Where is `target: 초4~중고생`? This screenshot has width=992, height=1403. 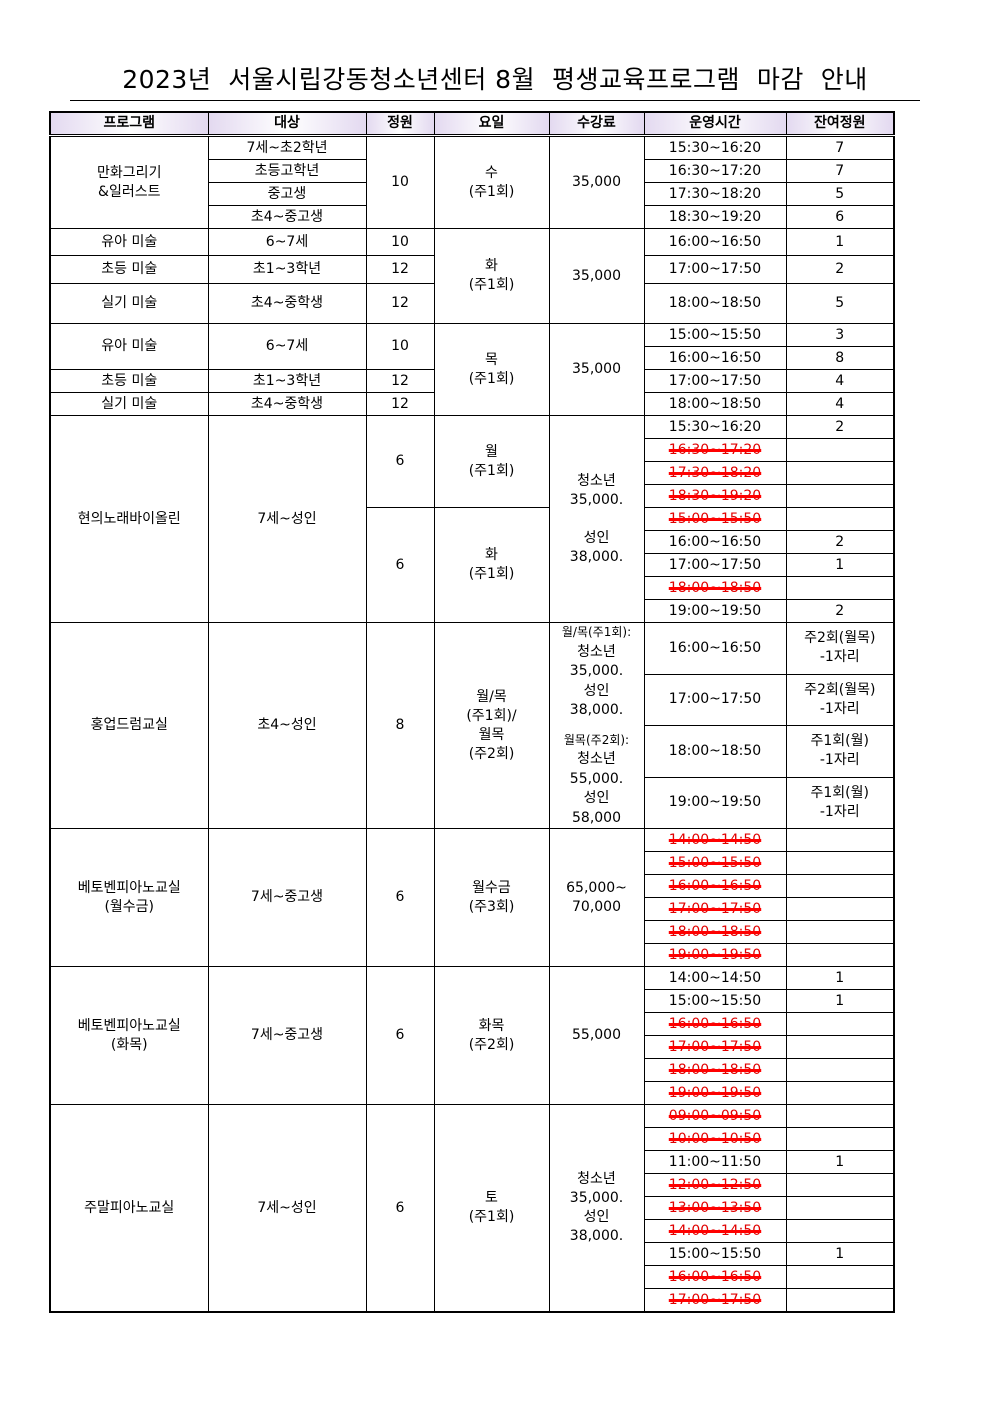 target: 초4~중고생 is located at coordinates (287, 217).